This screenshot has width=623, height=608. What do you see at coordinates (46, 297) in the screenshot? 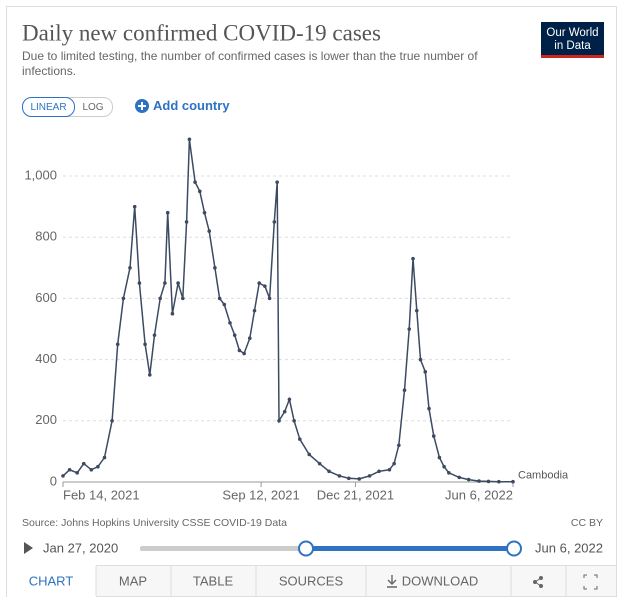
I see `y-tick-label: 600` at bounding box center [46, 297].